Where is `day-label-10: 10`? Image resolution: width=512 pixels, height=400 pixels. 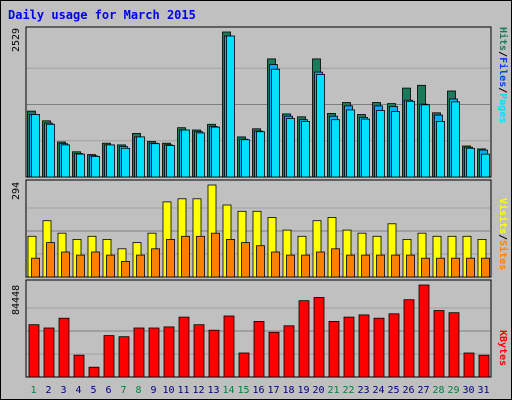
day-label-10: 10 is located at coordinates (168, 390).